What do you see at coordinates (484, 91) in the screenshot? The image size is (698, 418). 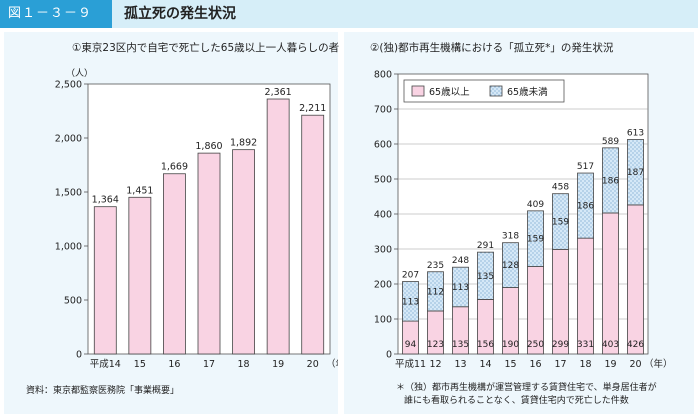 I see `chart2-legend-box` at bounding box center [484, 91].